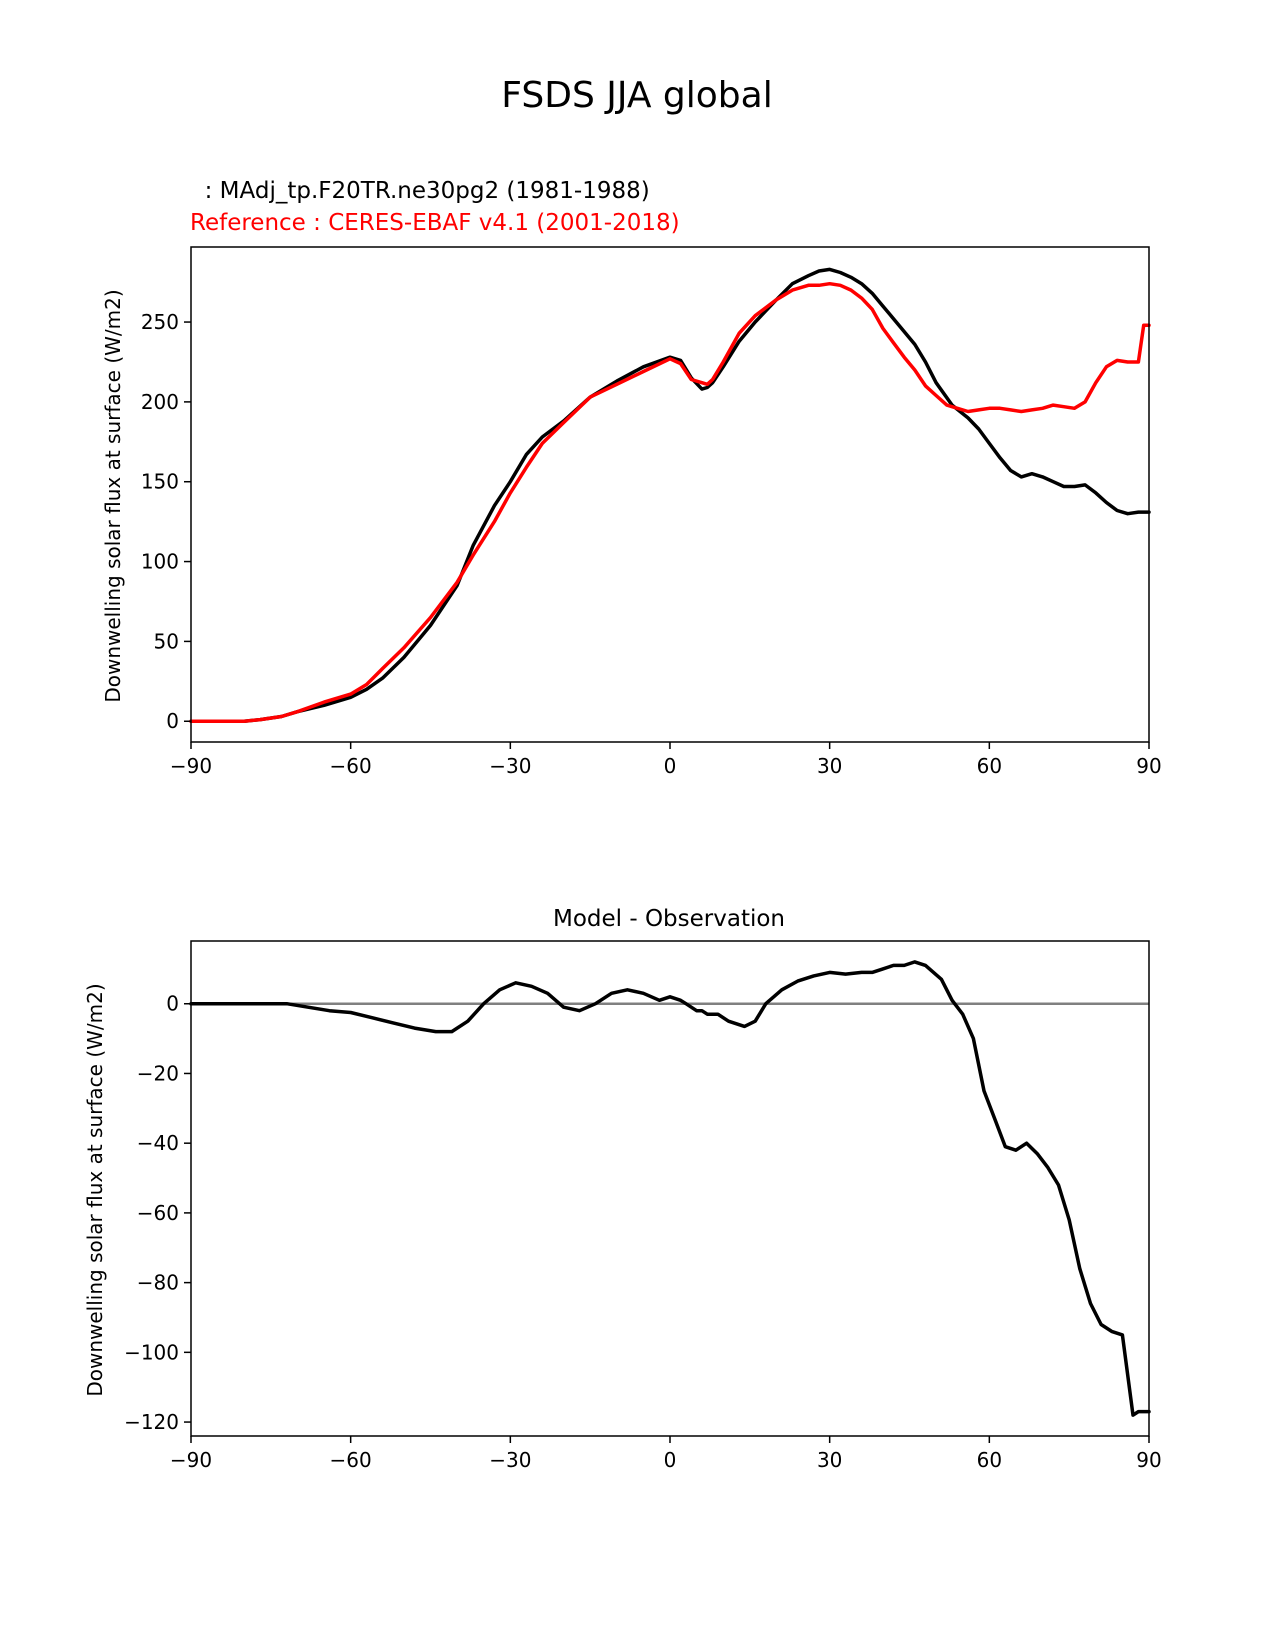 The image size is (1275, 1650). I want to click on y-tick-label: −80, so click(158, 1283).